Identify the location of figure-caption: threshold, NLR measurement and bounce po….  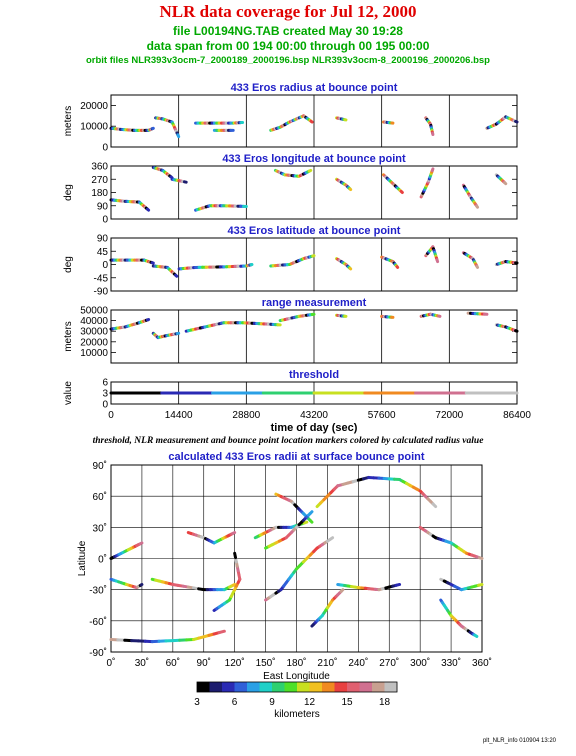
(288, 441).